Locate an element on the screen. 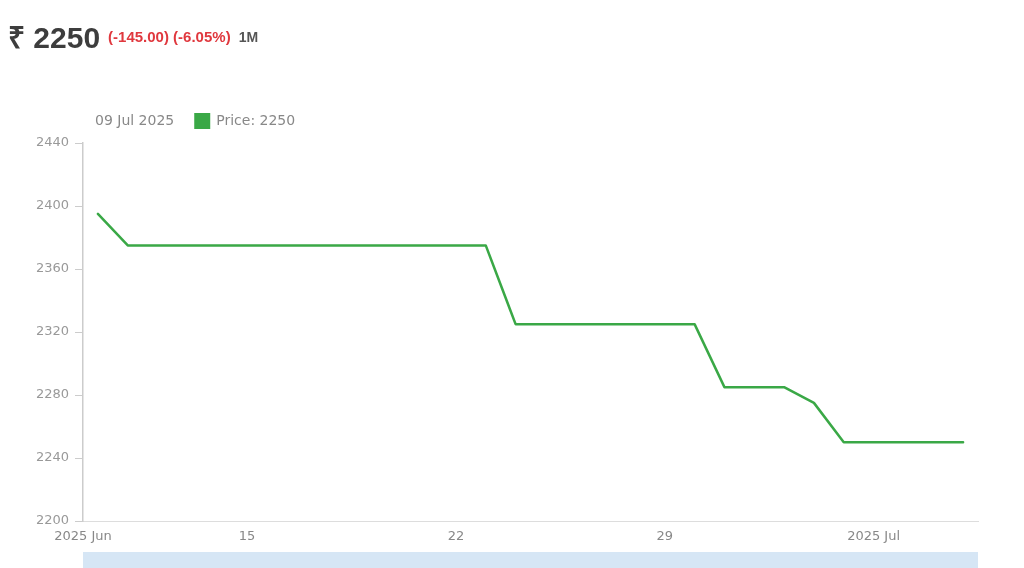 Image resolution: width=1024 pixels, height=568 pixels. x-tick-label: 15 is located at coordinates (247, 536).